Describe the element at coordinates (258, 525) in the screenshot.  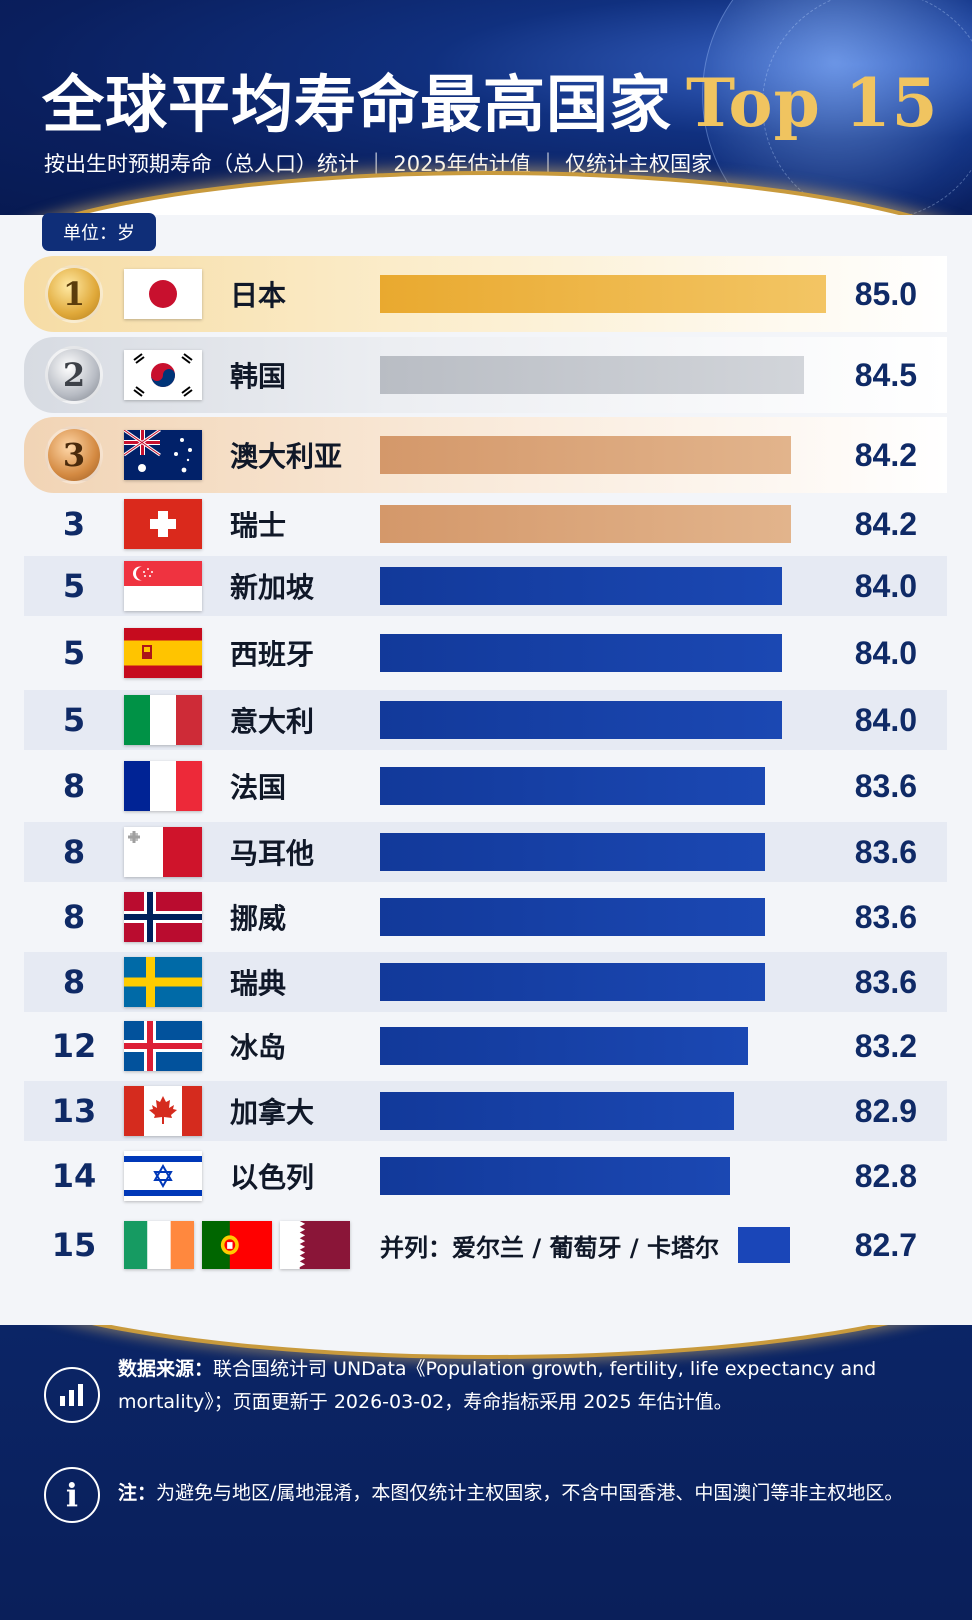
I see `country-name: 瑞士` at that location.